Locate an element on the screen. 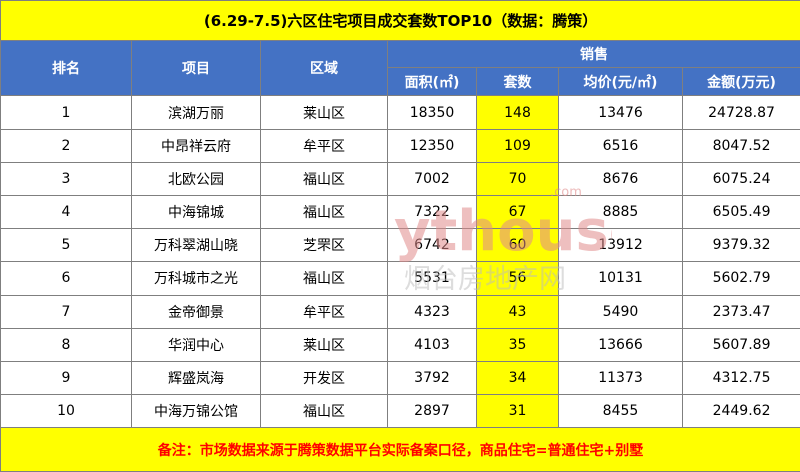 This screenshot has height=472, width=800. table-row: 3 北欧公园 福山区 7002 70 8676 6075.24 is located at coordinates (400, 178).